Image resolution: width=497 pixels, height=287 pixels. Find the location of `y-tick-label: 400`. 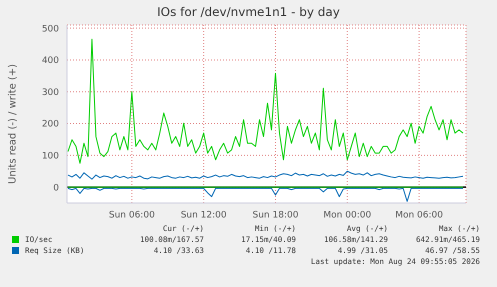

y-tick-label: 400 is located at coordinates (51, 61).